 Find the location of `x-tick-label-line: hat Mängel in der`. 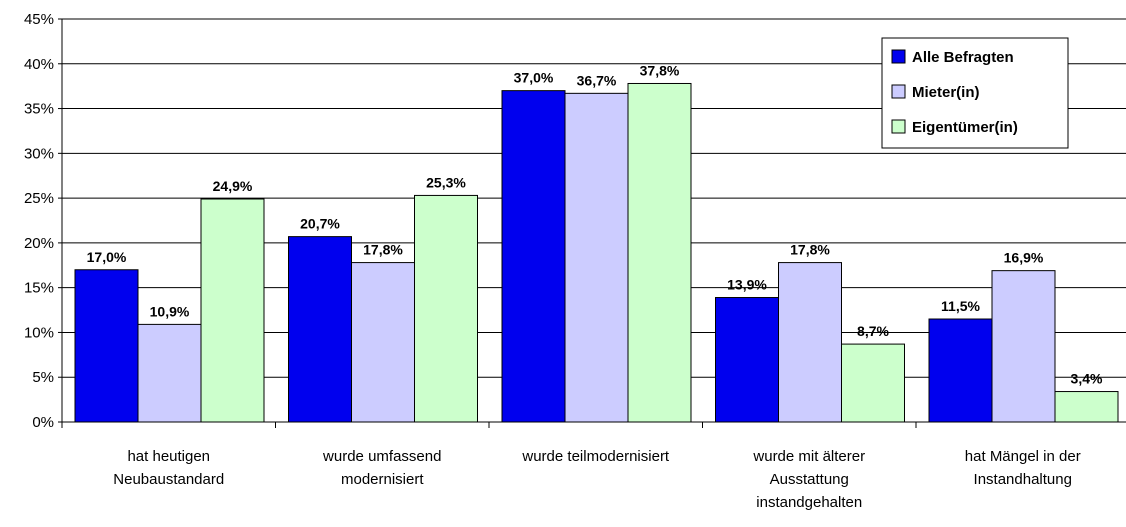

x-tick-label-line: hat Mängel in der is located at coordinates (1023, 456).